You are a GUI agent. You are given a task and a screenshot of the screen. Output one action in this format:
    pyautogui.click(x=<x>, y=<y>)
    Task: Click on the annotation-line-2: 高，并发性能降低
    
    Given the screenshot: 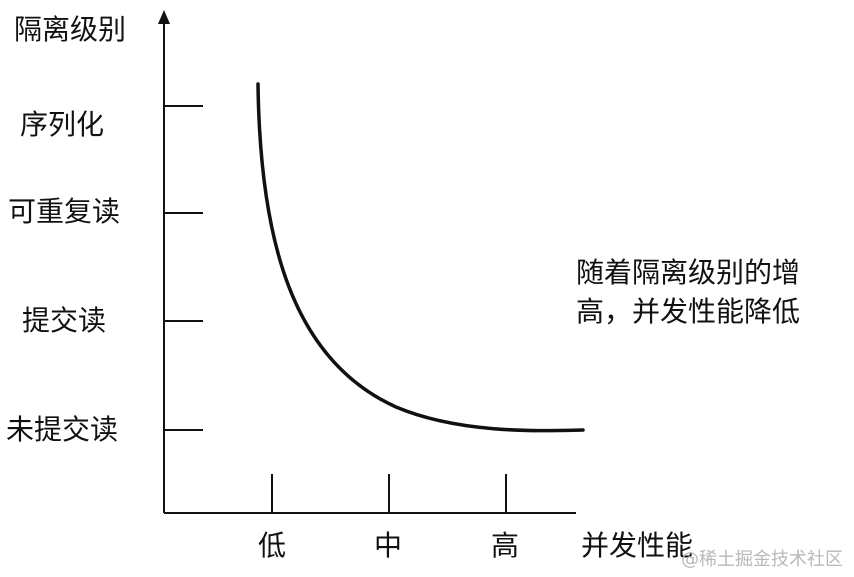 What is the action you would take?
    pyautogui.click(x=688, y=311)
    